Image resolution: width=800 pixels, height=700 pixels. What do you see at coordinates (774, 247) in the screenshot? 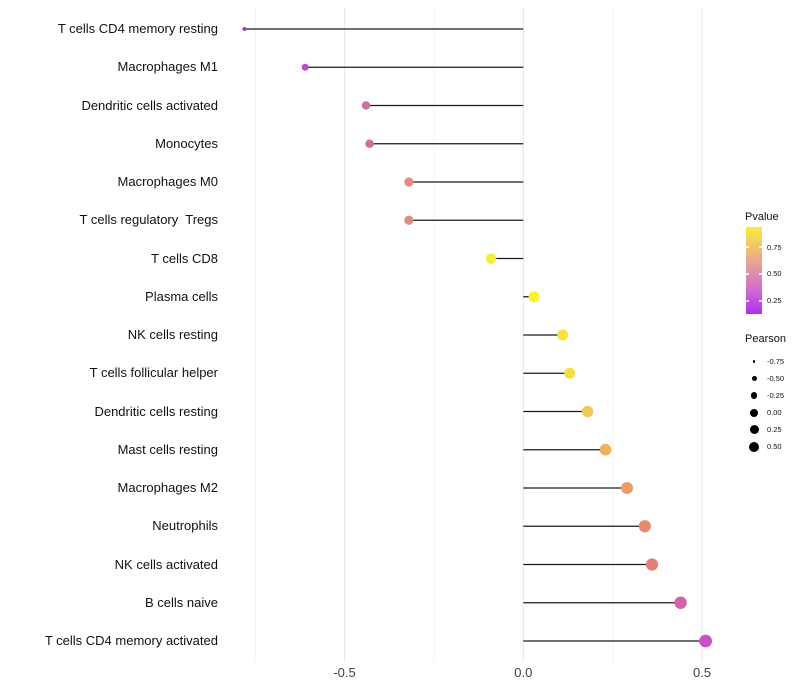
I see `colorbar-tick-label: 0.75` at bounding box center [774, 247].